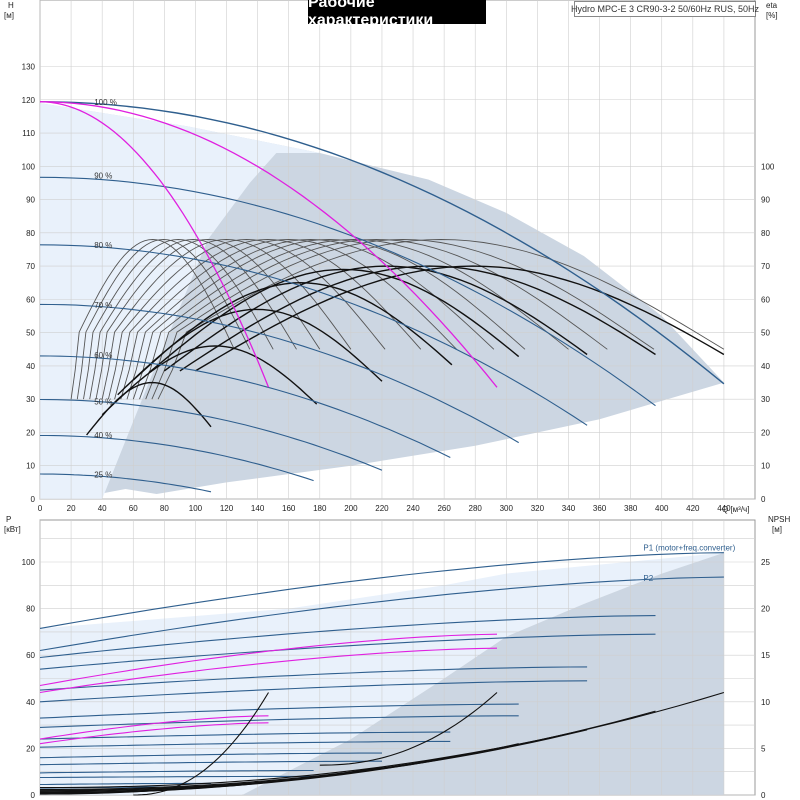 Image resolution: width=800 pixels, height=800 pixels. I want to click on x-tick-label: 360, so click(600, 508).